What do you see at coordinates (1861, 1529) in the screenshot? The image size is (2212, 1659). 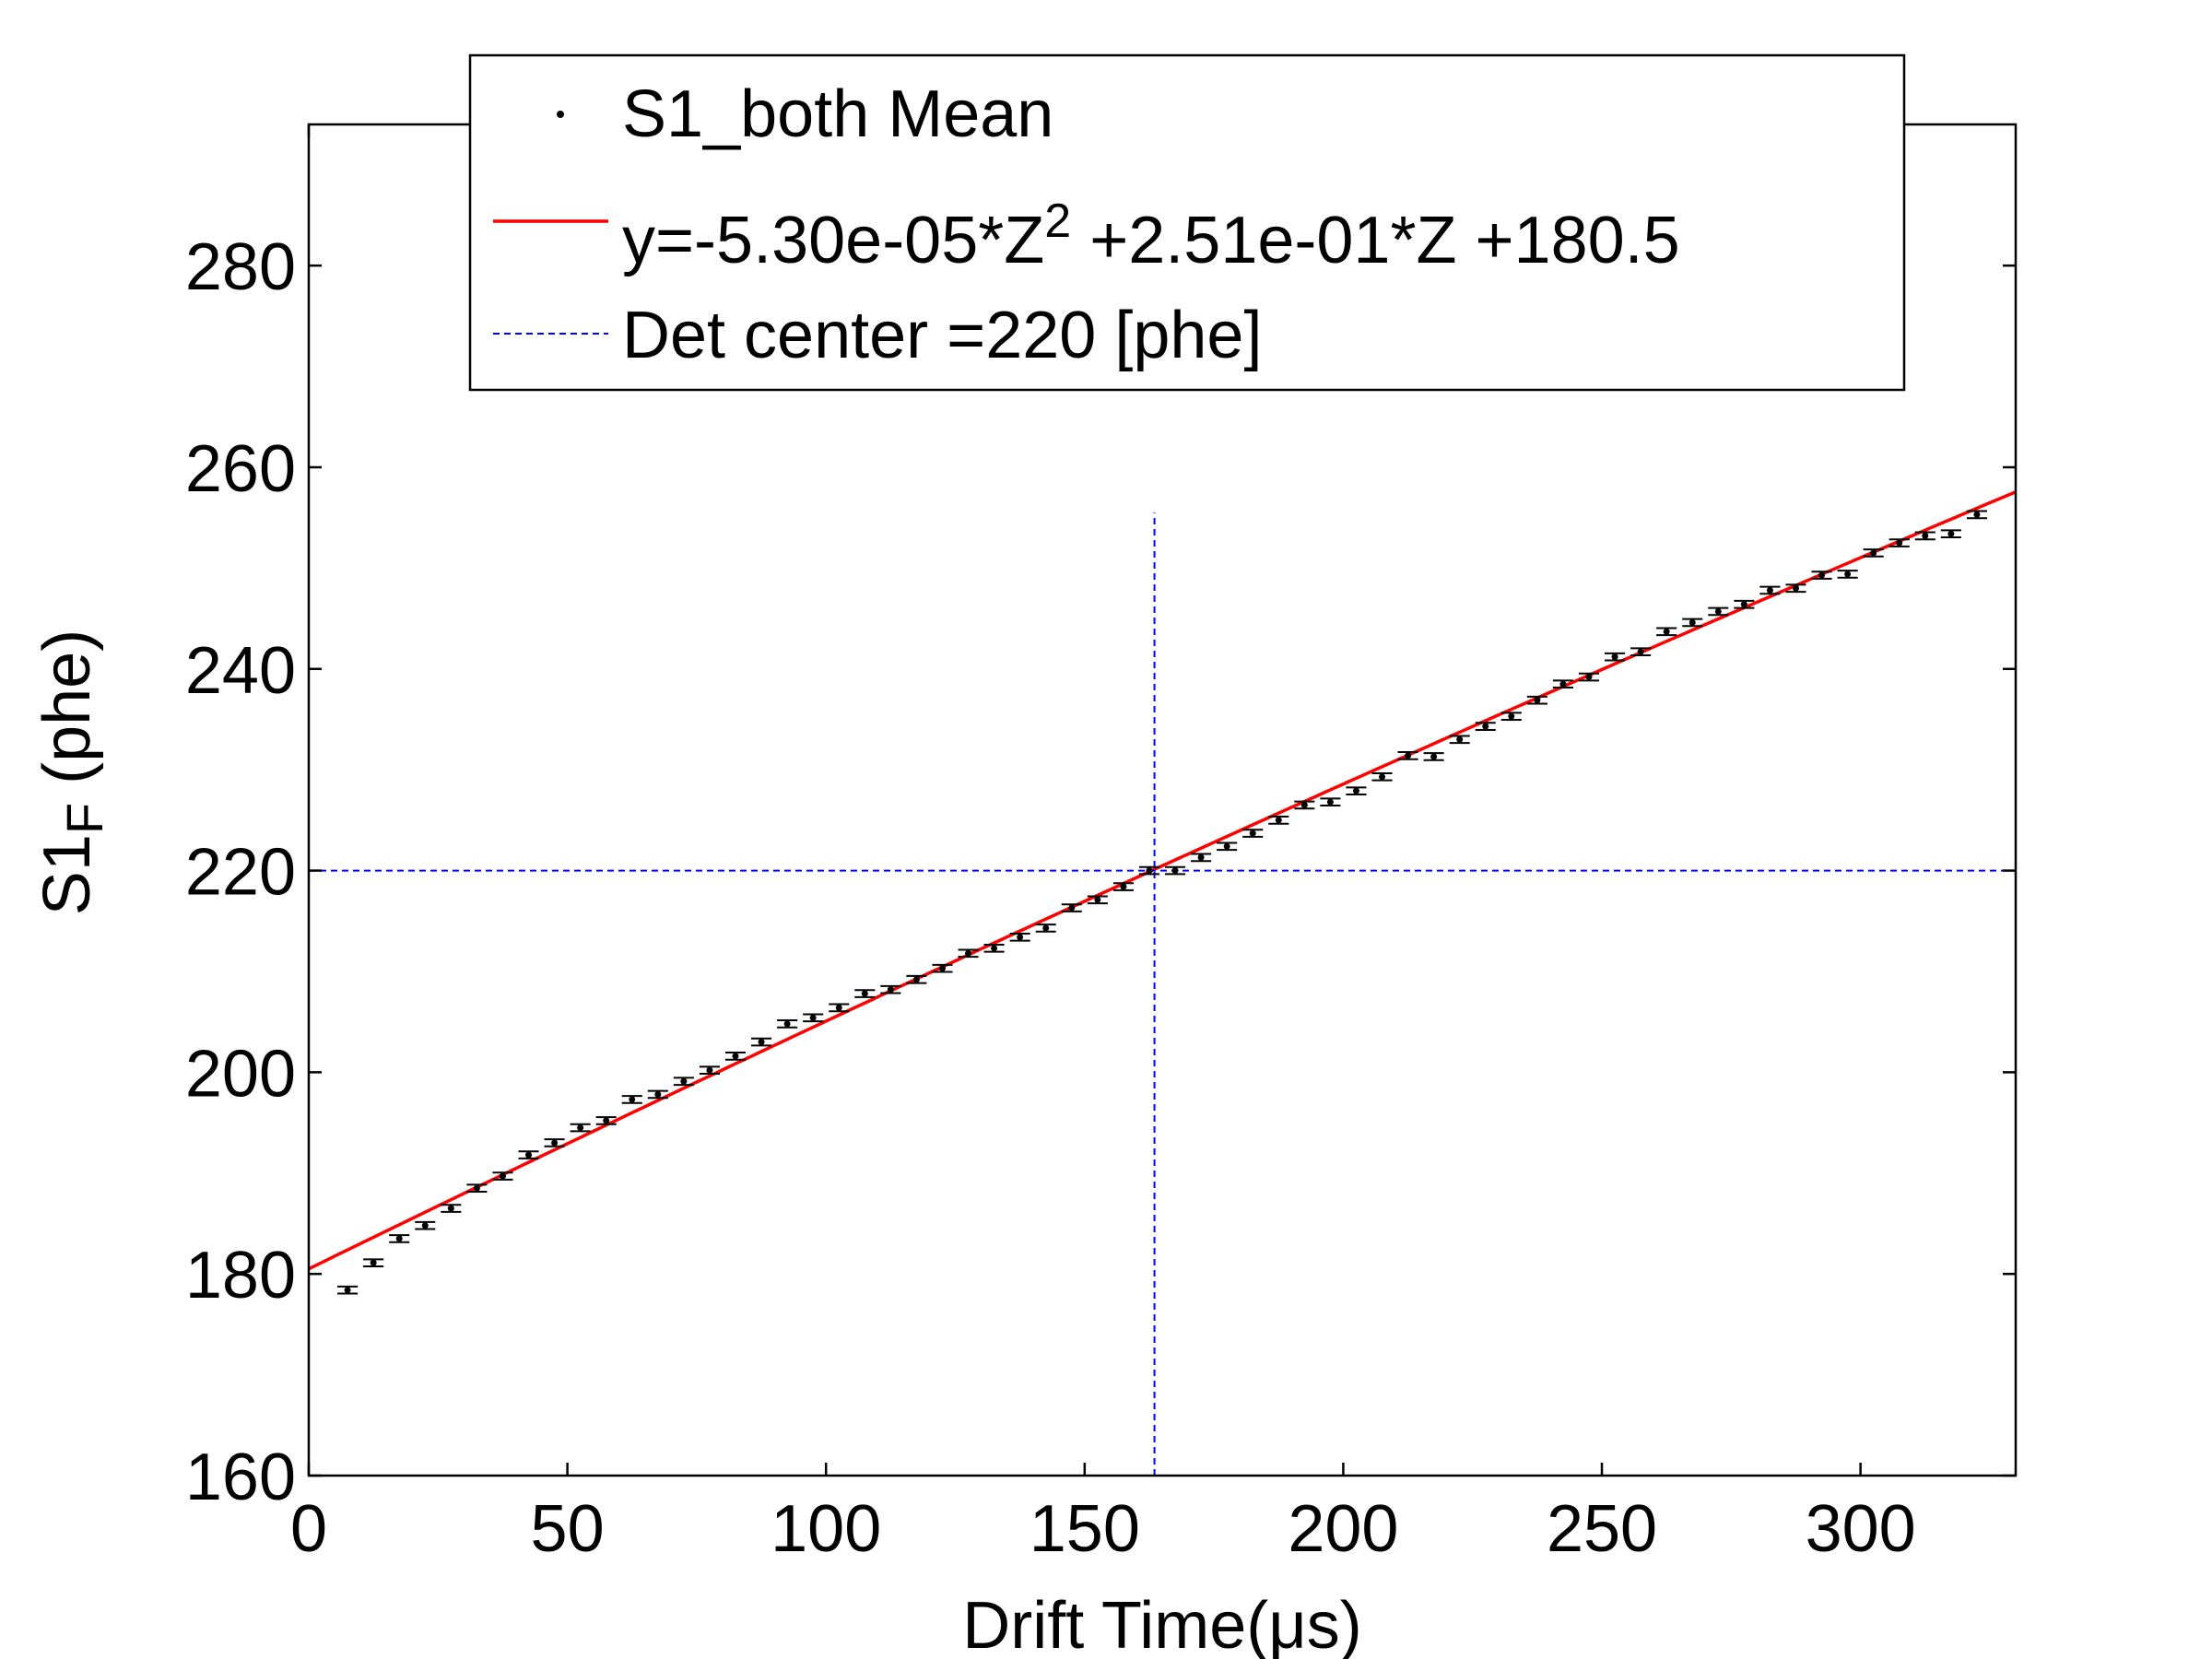 I see `x-tick-label: 300` at bounding box center [1861, 1529].